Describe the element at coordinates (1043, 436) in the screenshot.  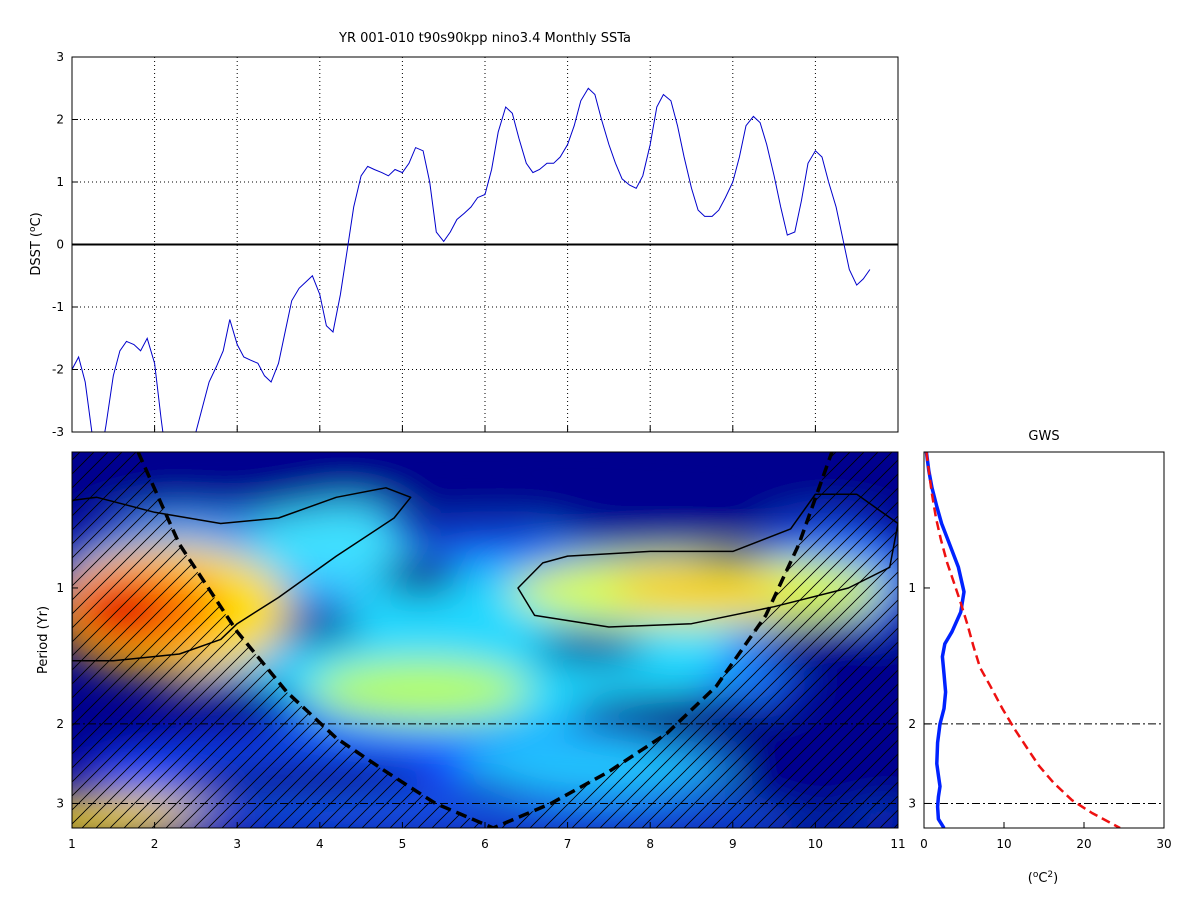
I see `gws-title: GWS` at that location.